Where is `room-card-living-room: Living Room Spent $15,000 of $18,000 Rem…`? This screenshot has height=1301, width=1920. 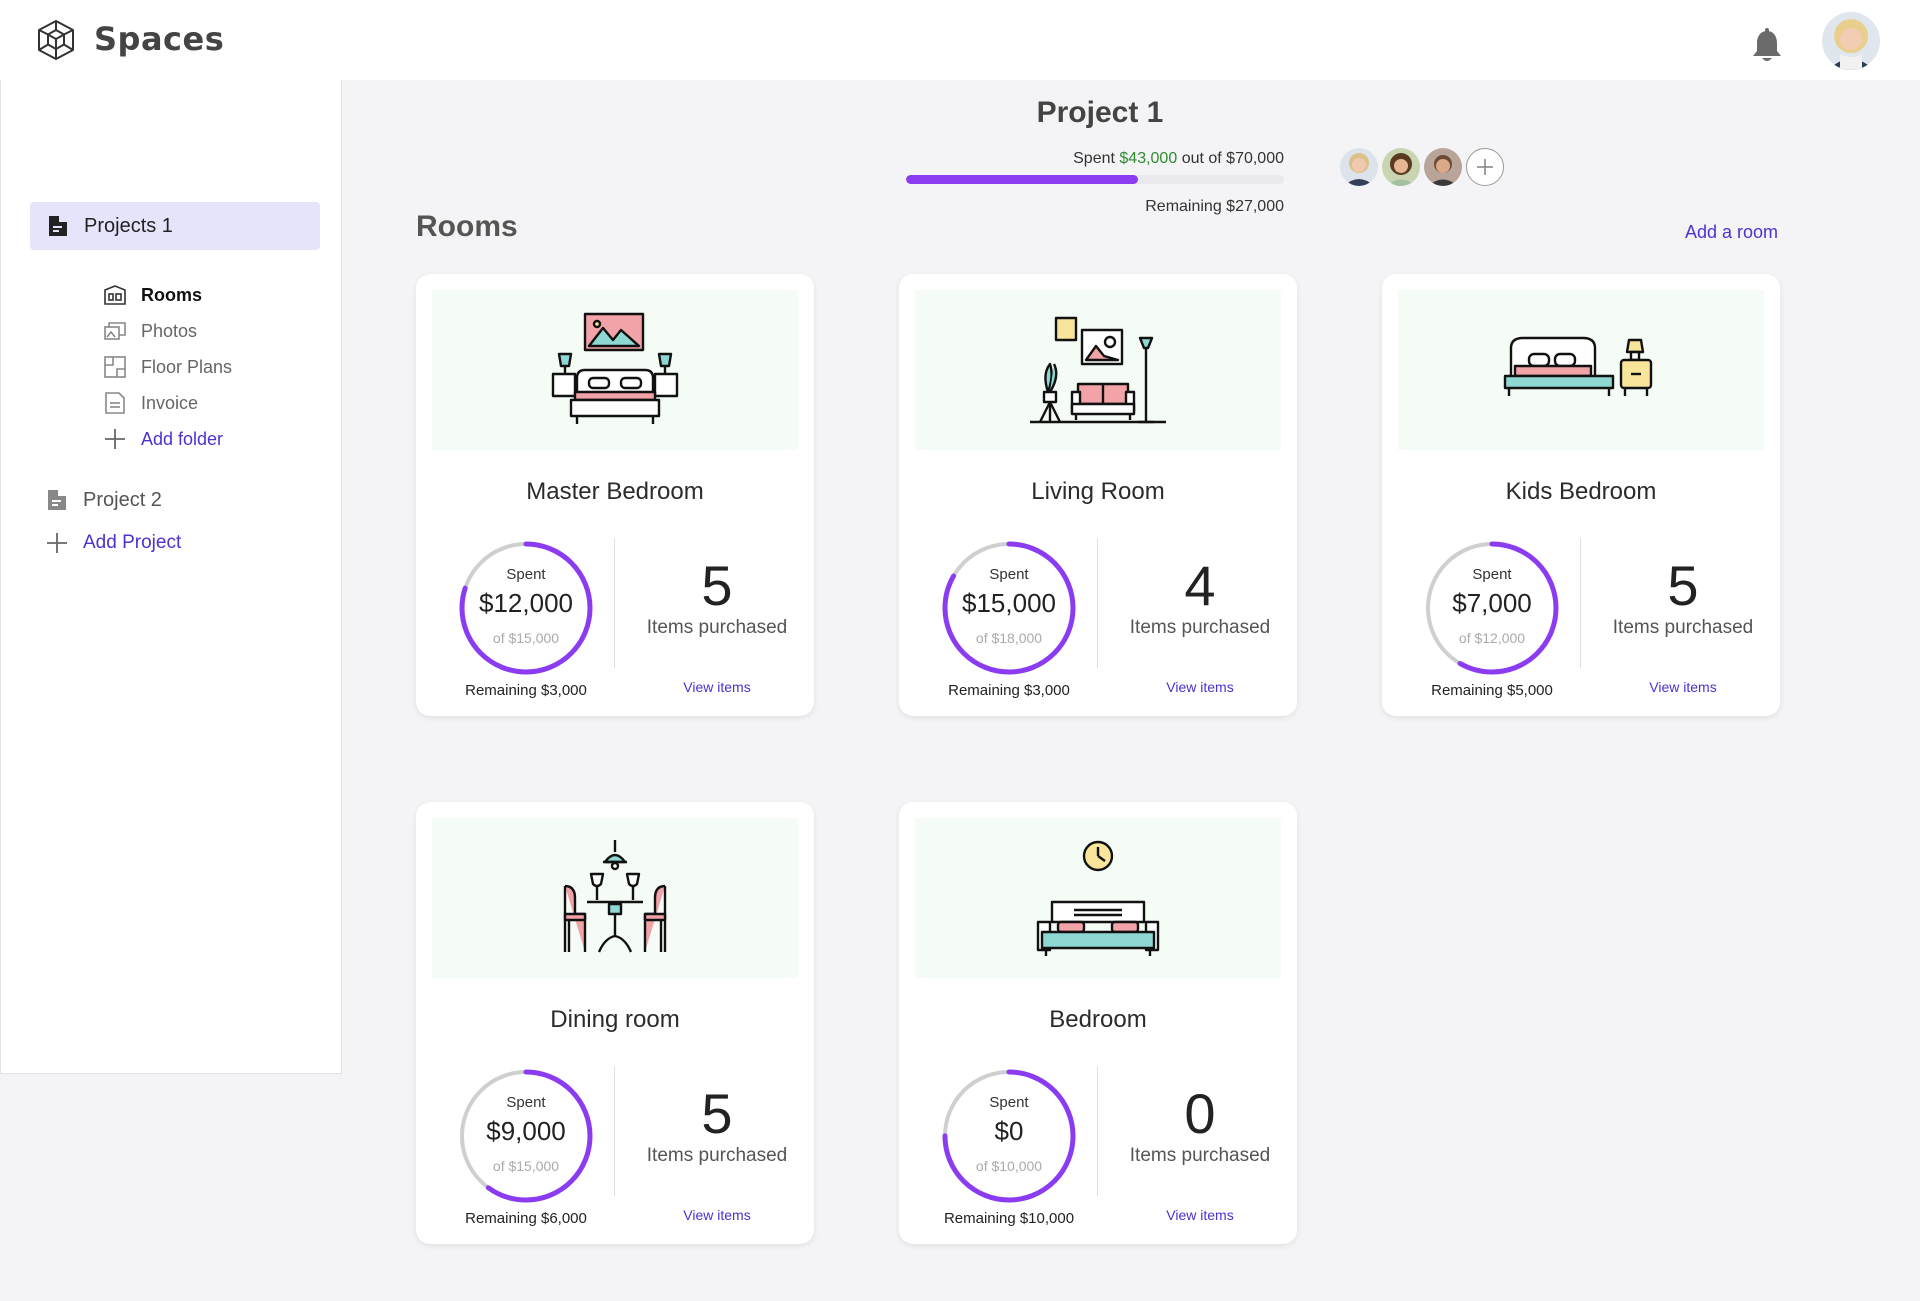
room-card-living-room: Living Room Spent $15,000 of $18,000 Rem… is located at coordinates (1098, 495).